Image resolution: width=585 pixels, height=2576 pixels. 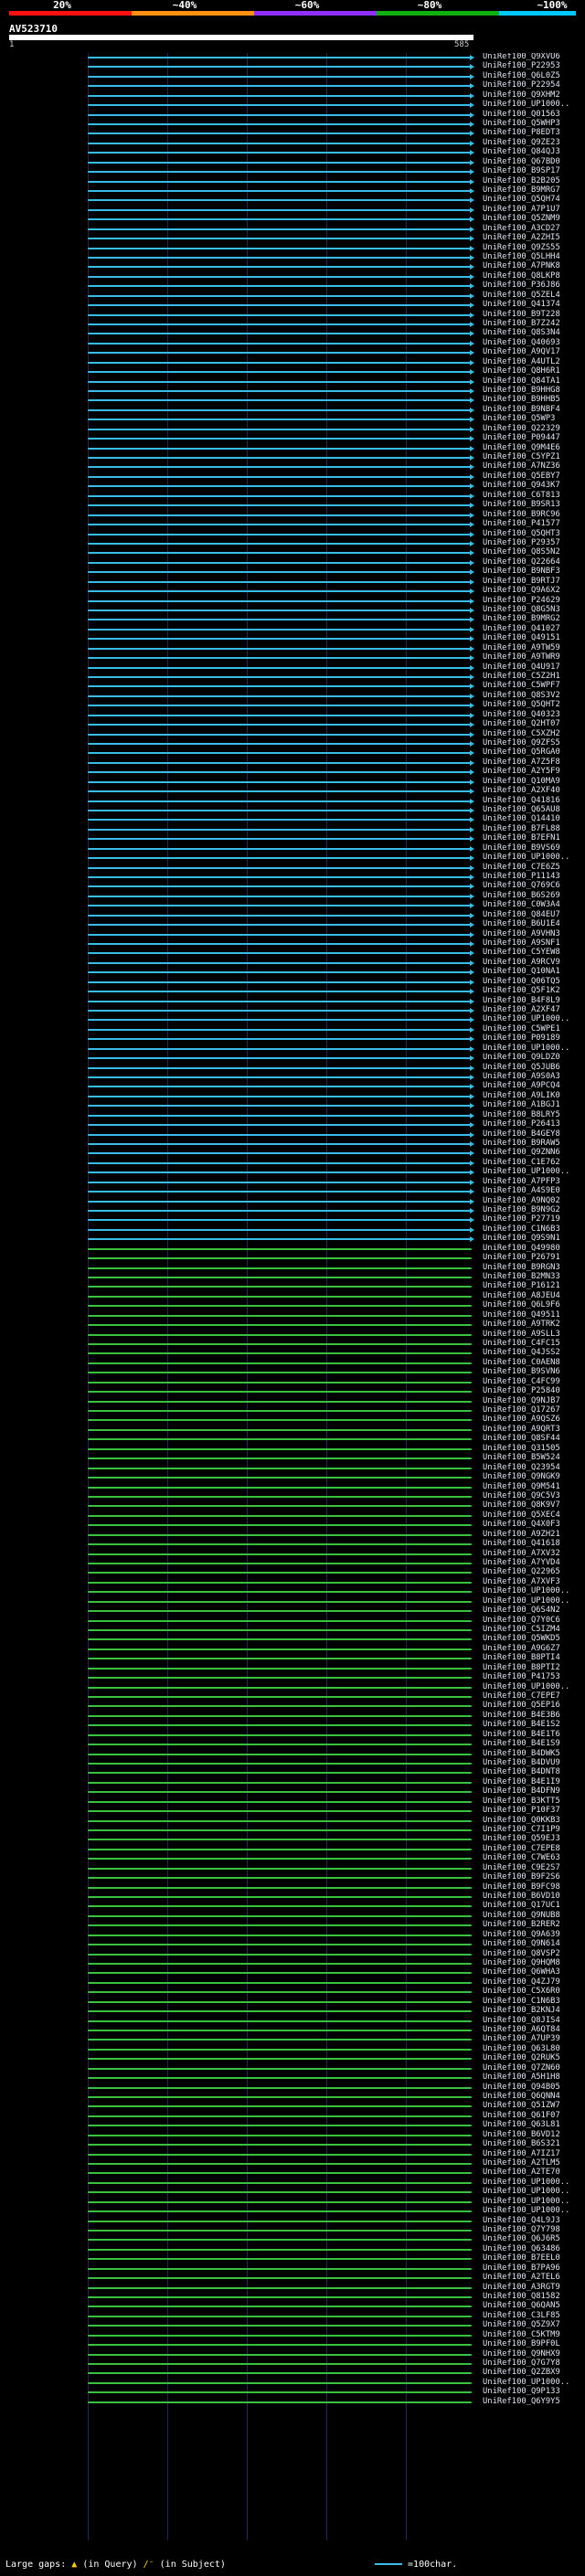 I want to click on hit-row: UniRef100_C5KTM9, so click(x=293, y=2335).